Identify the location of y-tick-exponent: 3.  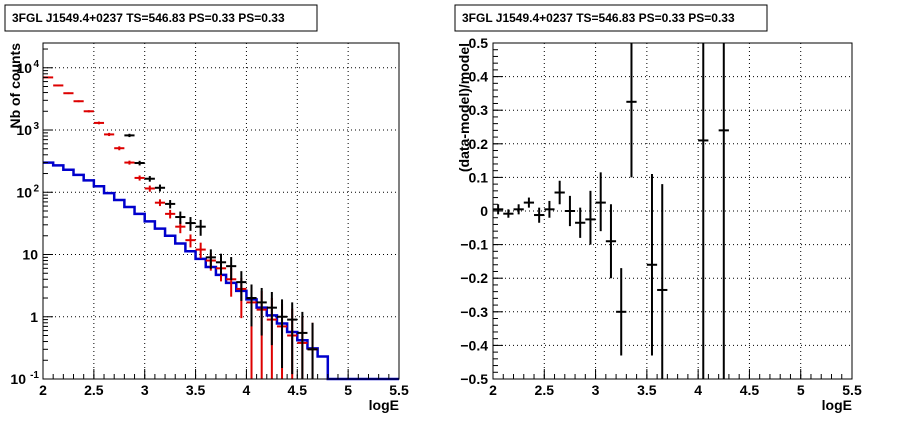
(36, 126).